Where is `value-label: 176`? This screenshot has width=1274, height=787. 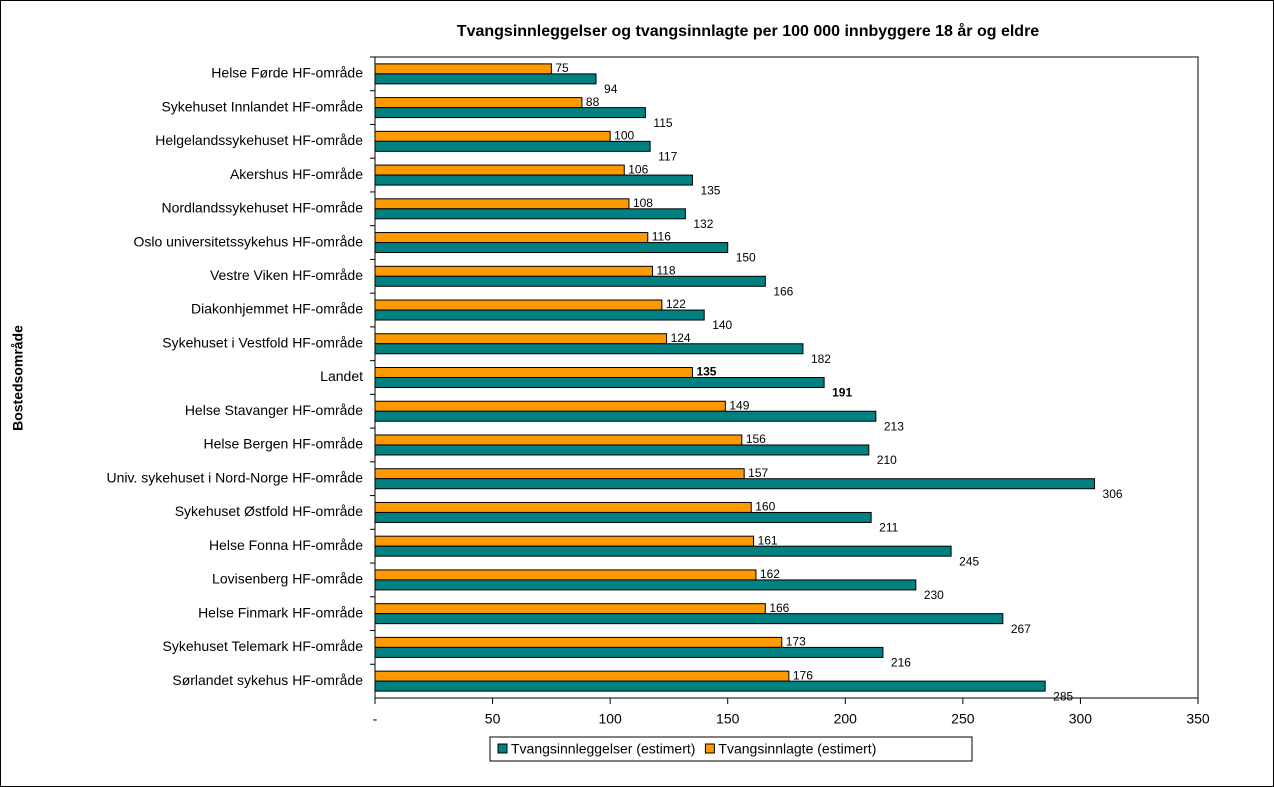
value-label: 176 is located at coordinates (803, 675).